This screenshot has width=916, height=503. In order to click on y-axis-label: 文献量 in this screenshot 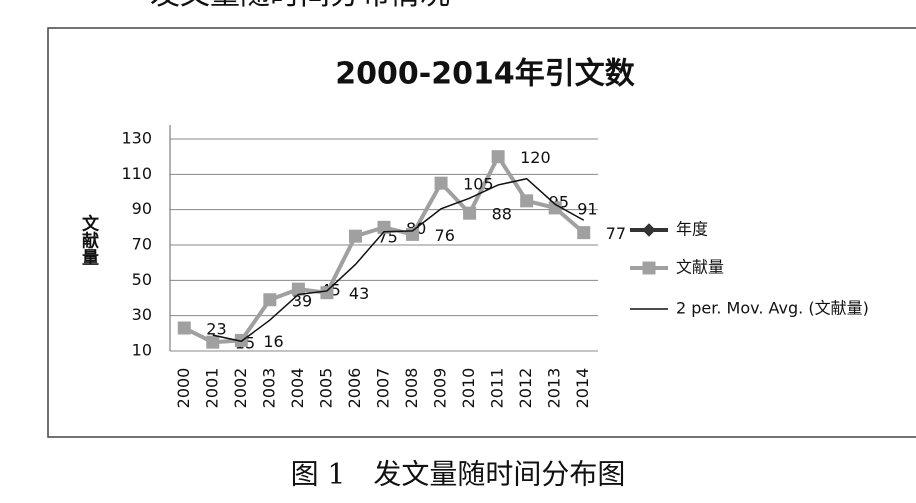, I will do `click(88, 239)`.